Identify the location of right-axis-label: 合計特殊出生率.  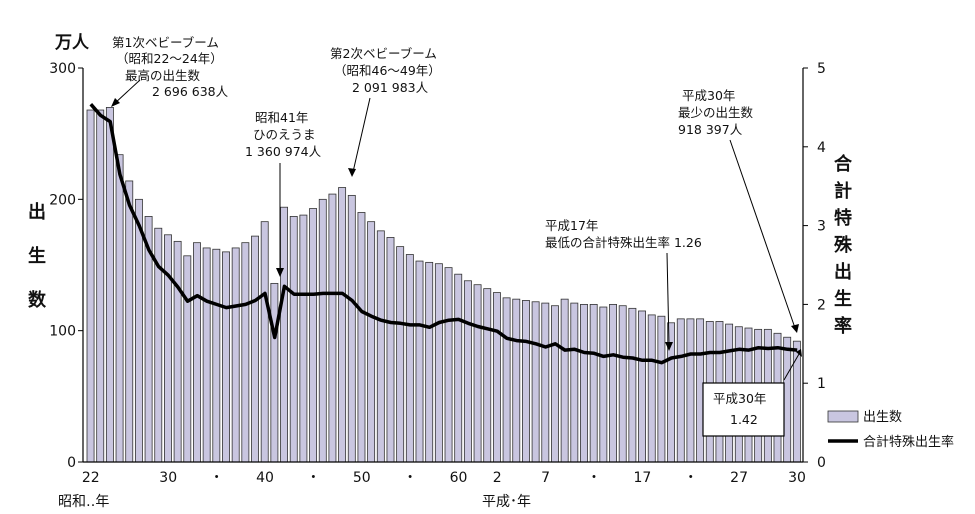
(843, 245).